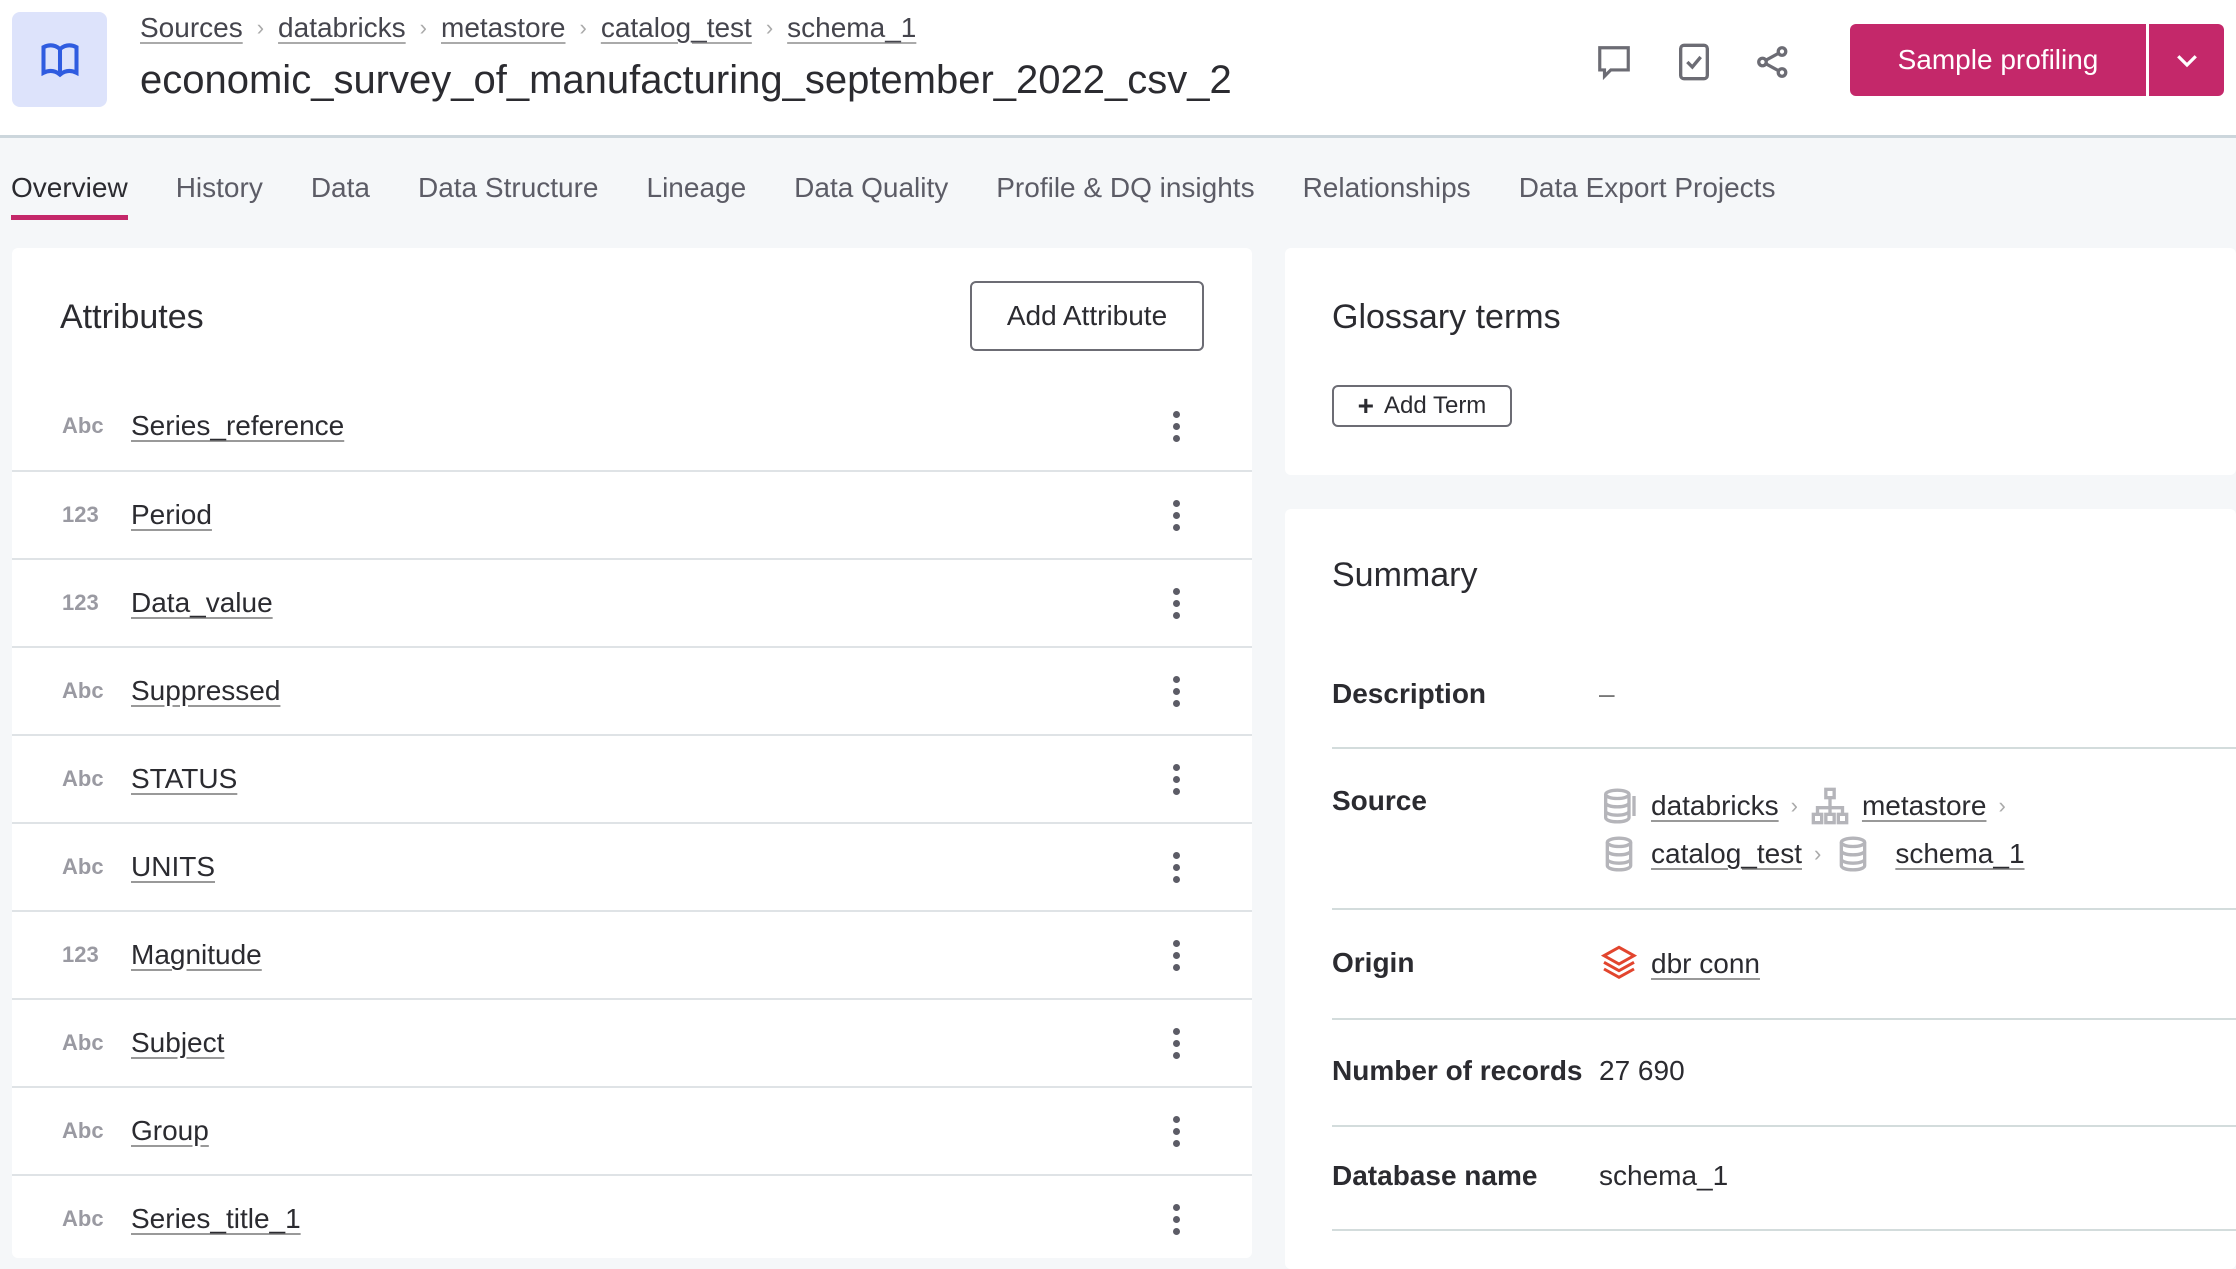 This screenshot has width=2236, height=1269. I want to click on attribute-row: Abc UNITS, so click(632, 866).